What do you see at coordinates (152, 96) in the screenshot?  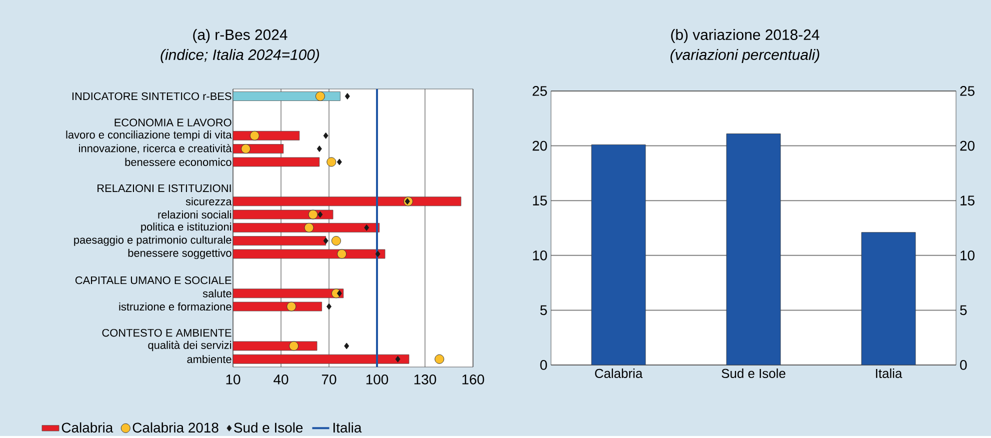 I see `y-tick-label: INDICATORE SINTETICO r-BES` at bounding box center [152, 96].